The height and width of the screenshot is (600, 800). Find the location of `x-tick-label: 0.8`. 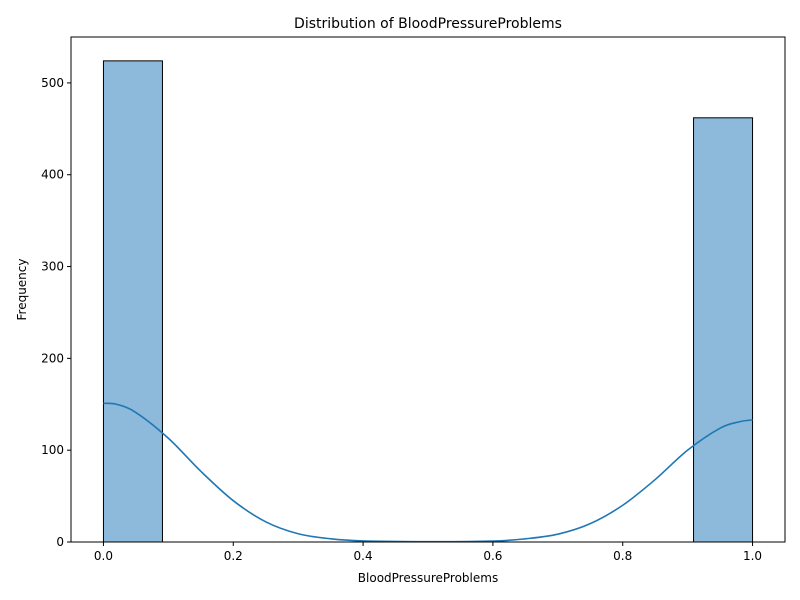

x-tick-label: 0.8 is located at coordinates (622, 556).